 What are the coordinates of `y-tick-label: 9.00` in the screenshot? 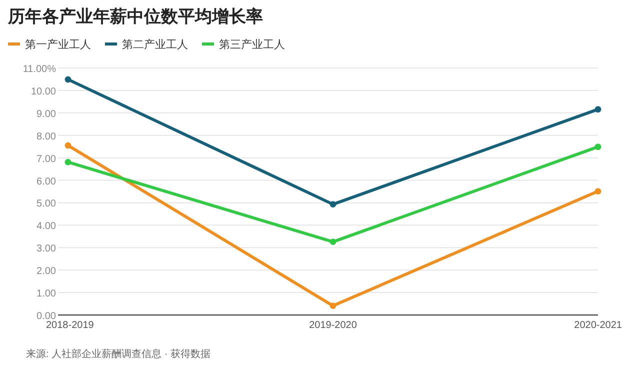 It's located at (46, 114).